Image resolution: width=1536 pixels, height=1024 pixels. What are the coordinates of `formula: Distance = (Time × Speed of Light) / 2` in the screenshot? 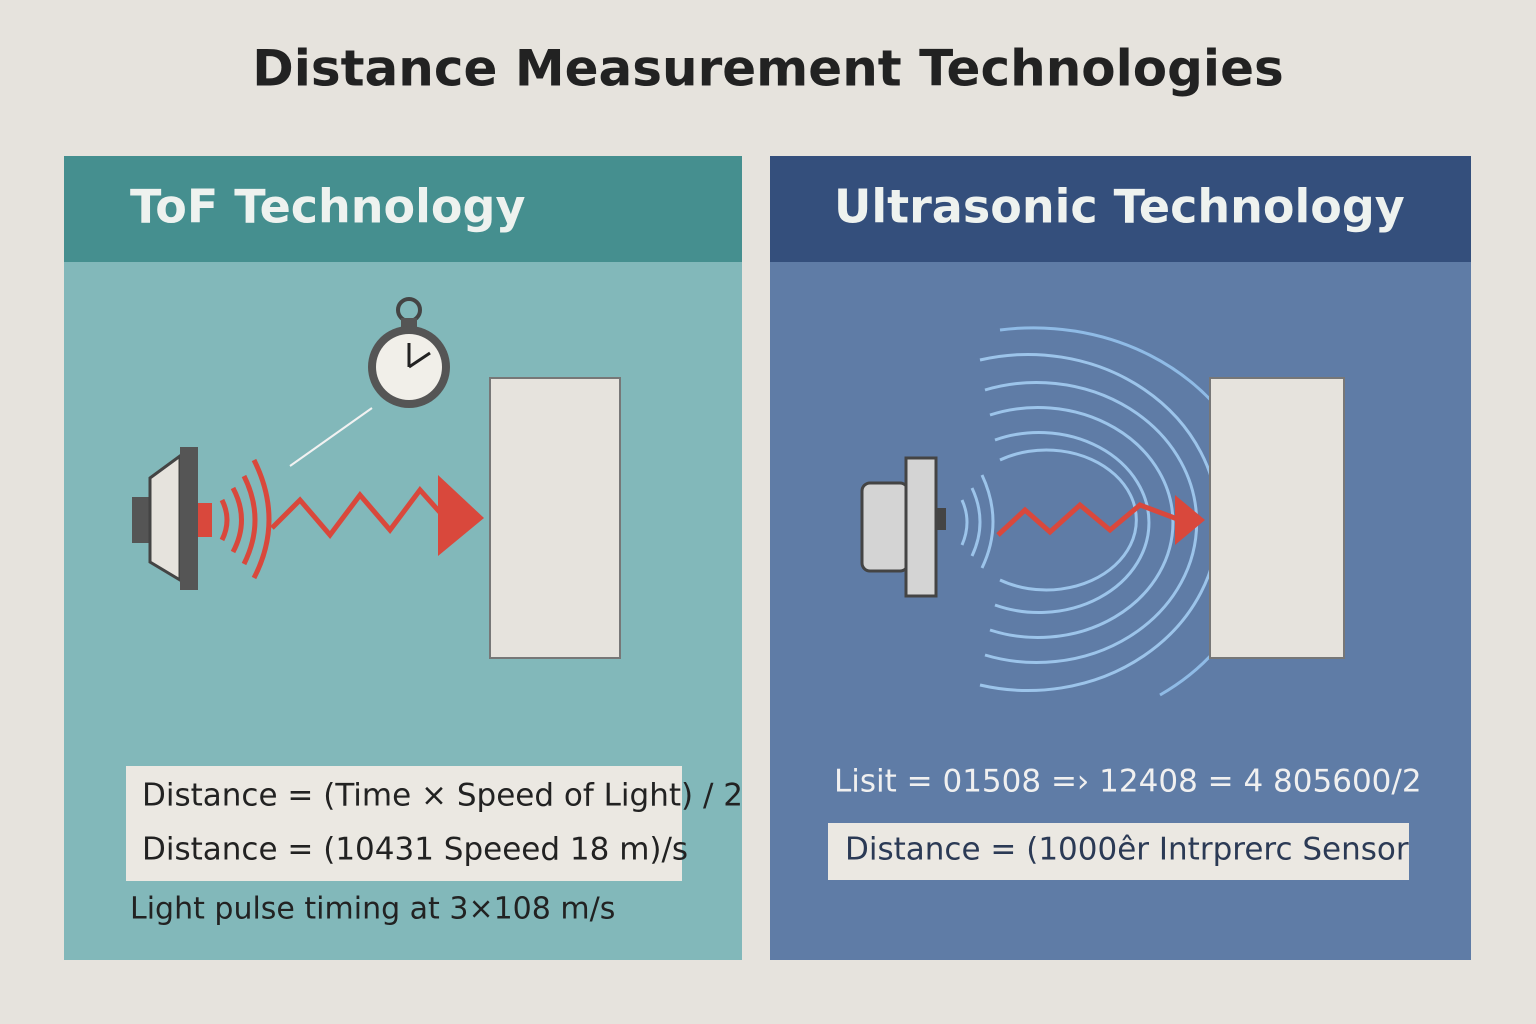 It's located at (442, 796).